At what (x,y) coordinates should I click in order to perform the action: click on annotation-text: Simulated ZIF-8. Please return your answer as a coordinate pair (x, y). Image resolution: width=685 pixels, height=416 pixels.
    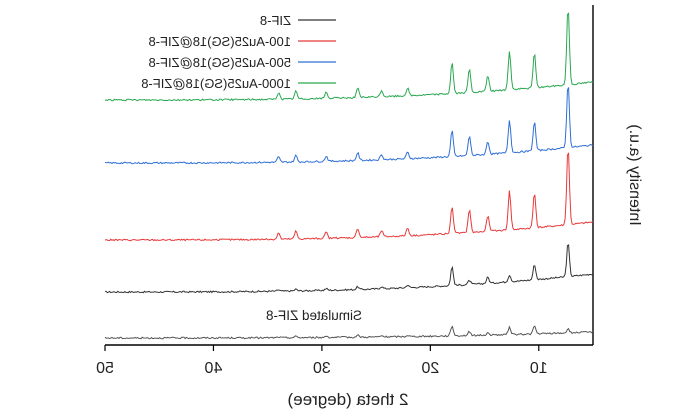
    Looking at the image, I should click on (314, 315).